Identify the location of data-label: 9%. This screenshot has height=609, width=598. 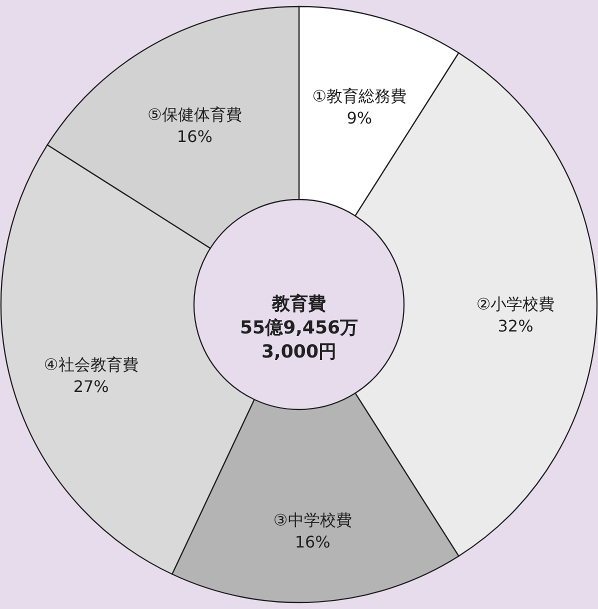
(359, 118).